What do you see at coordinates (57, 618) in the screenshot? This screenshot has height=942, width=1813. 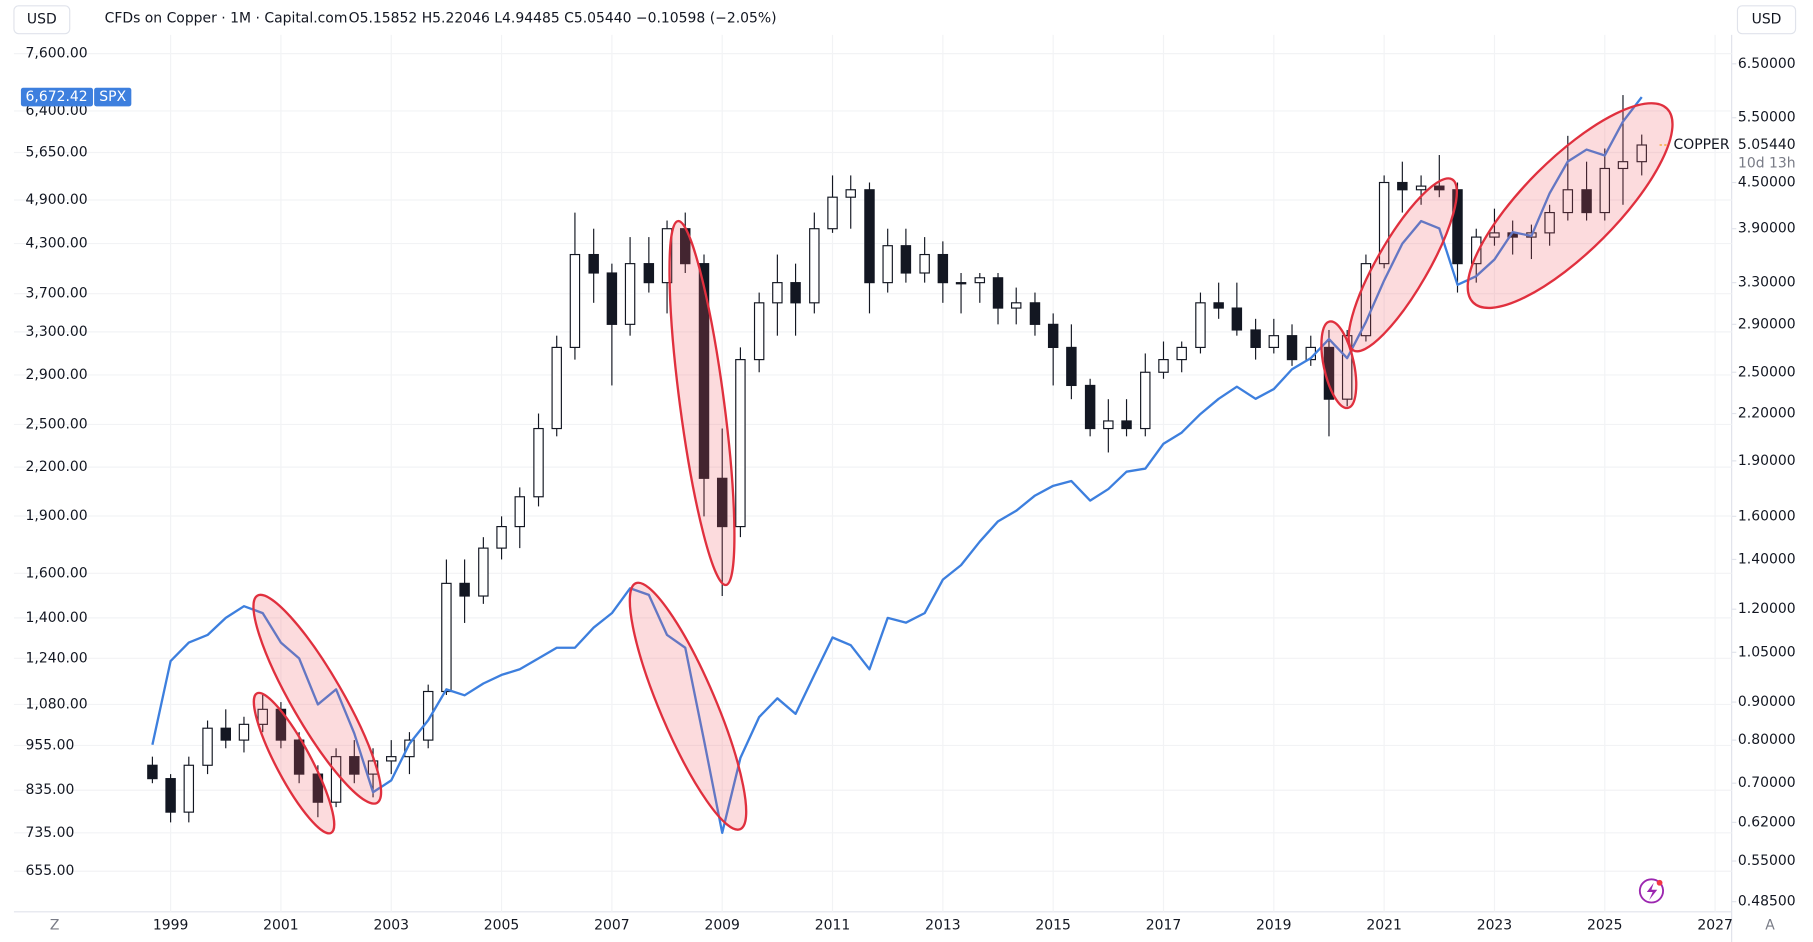 I see `y-tick-label: 1,400.00` at bounding box center [57, 618].